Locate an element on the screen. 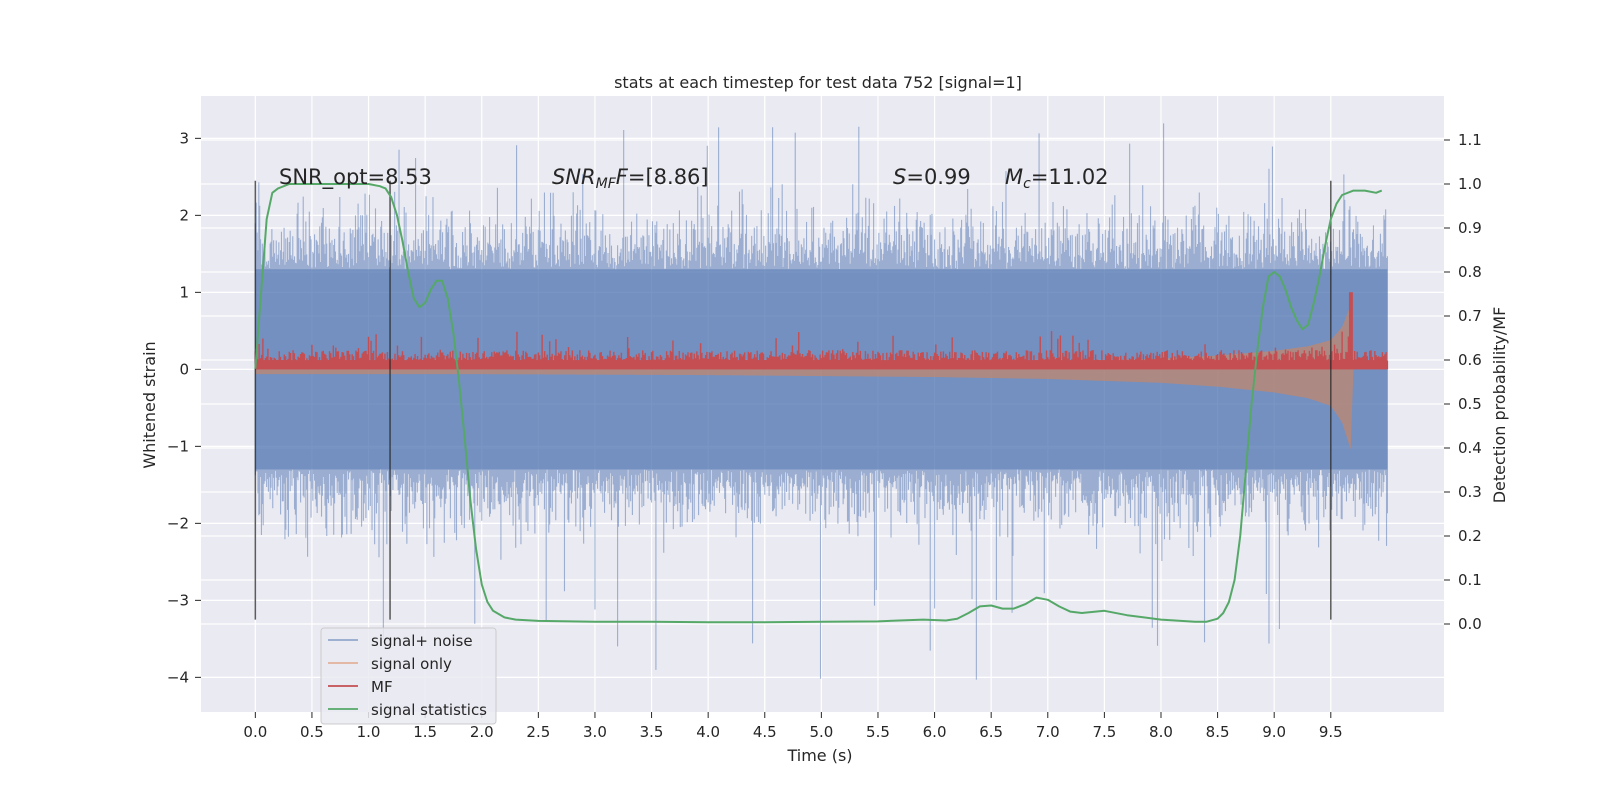  x-tick-label: 2.0 is located at coordinates (482, 732).